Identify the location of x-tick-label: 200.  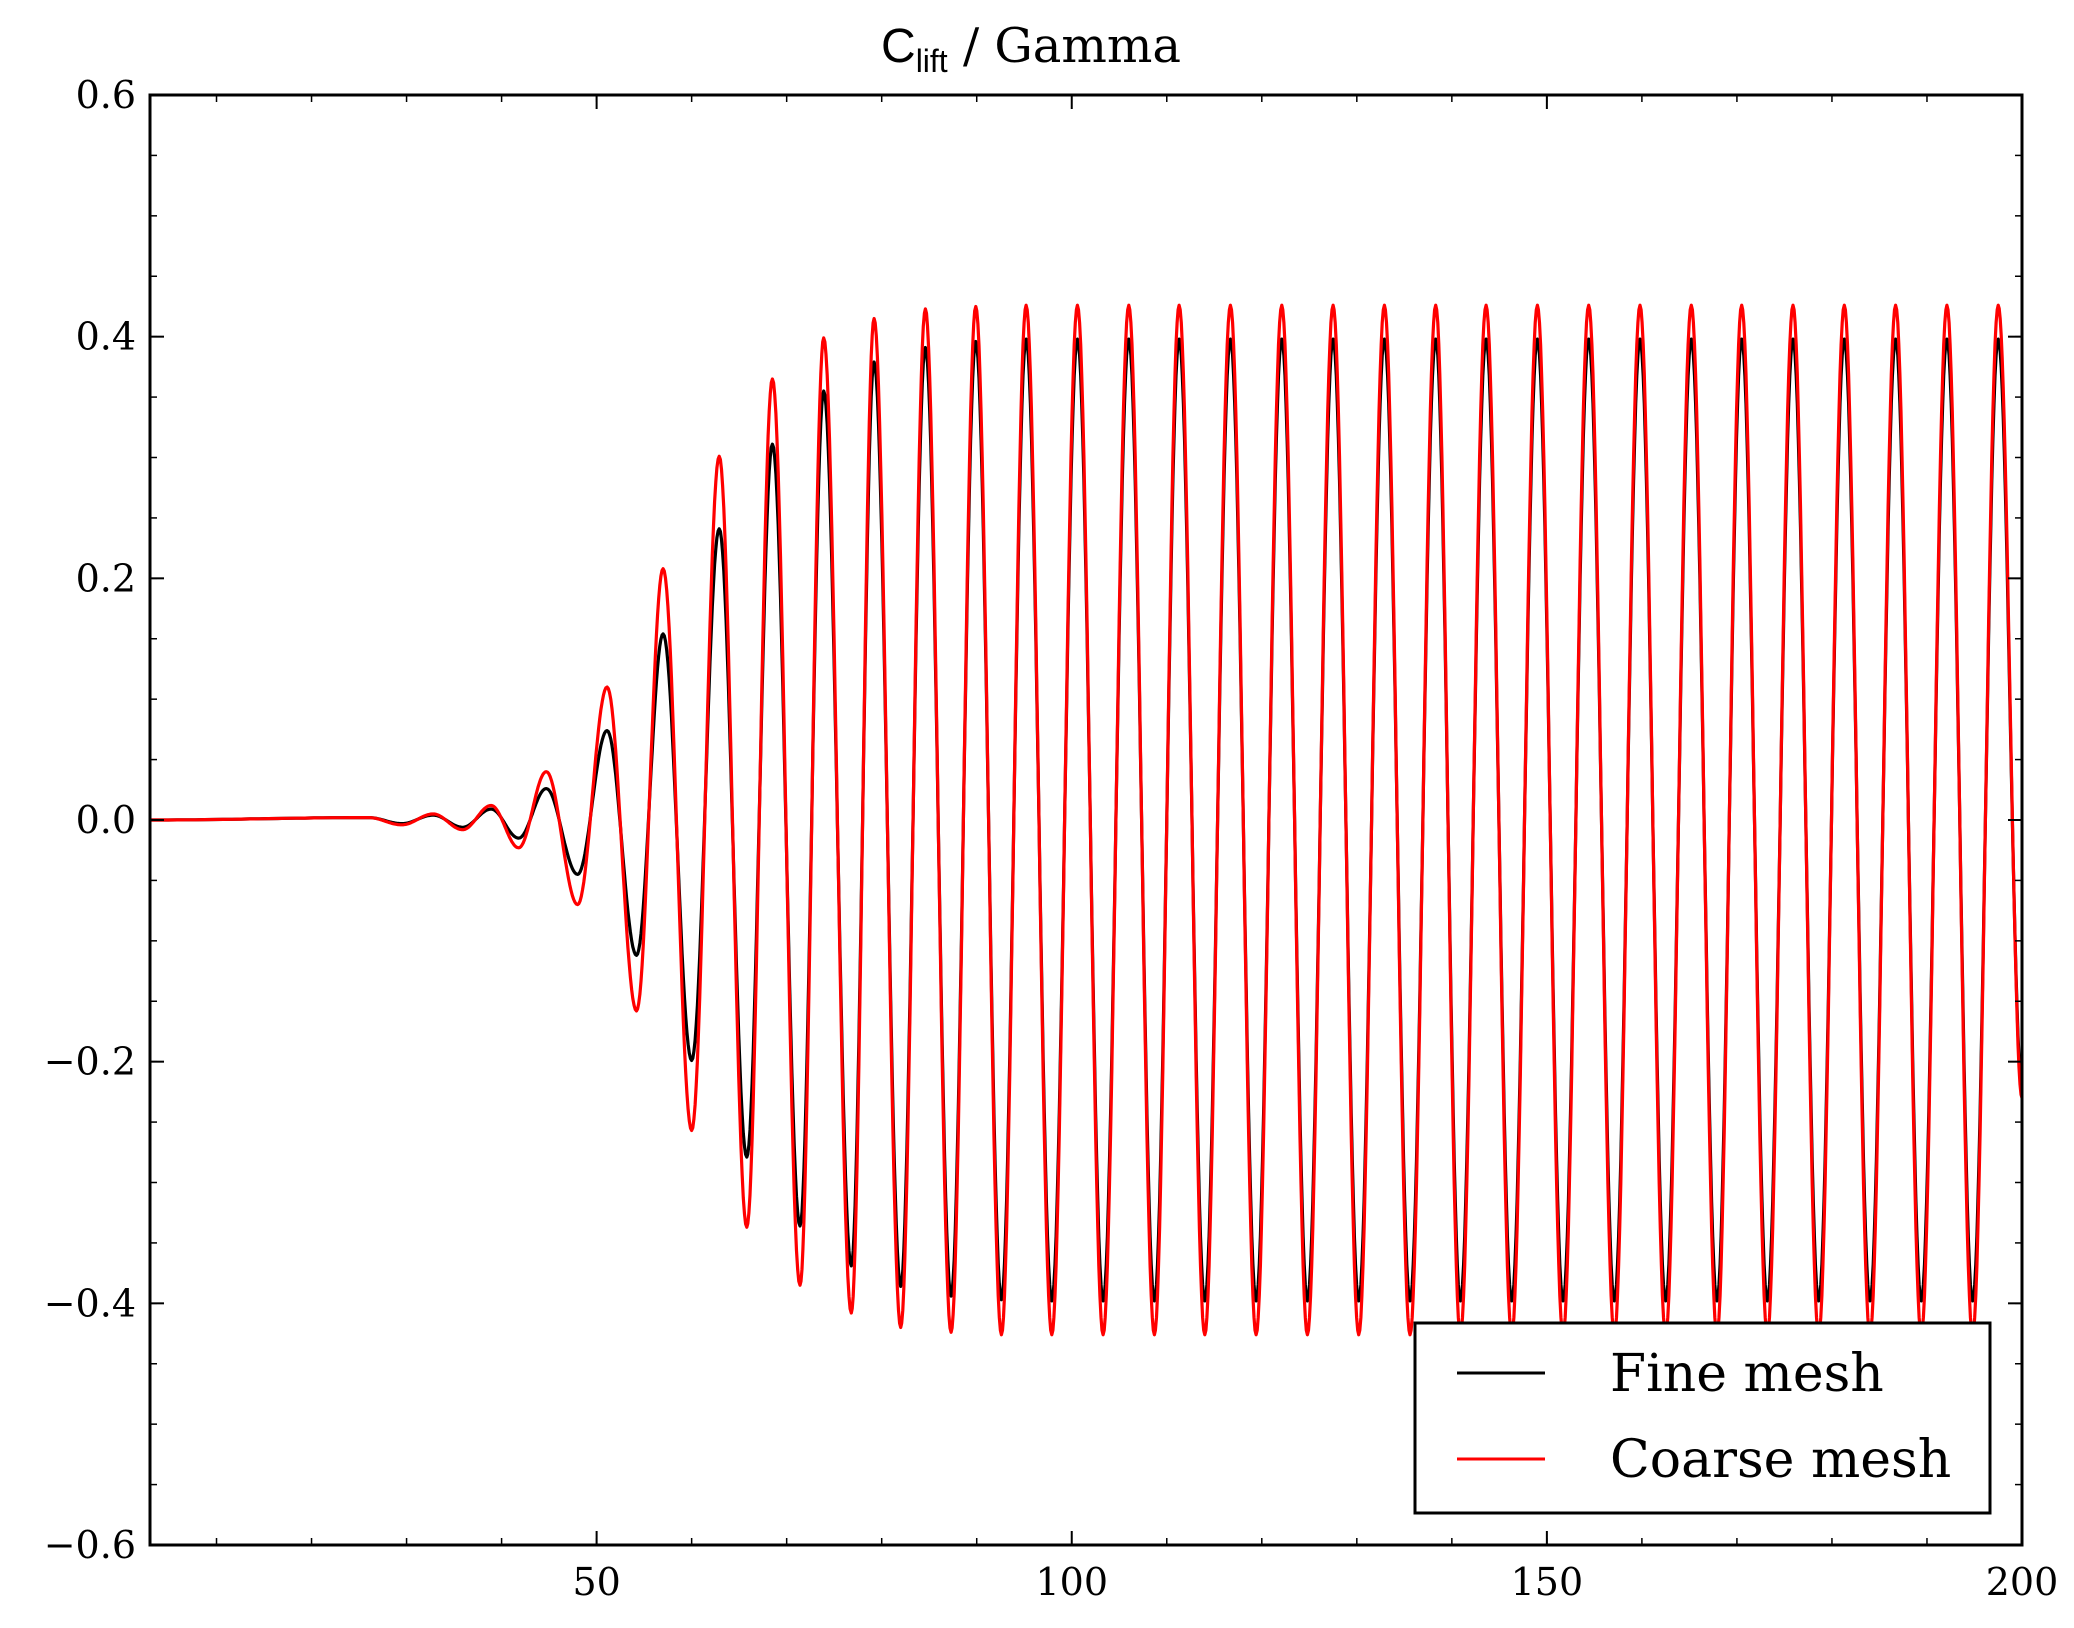
(2022, 1582).